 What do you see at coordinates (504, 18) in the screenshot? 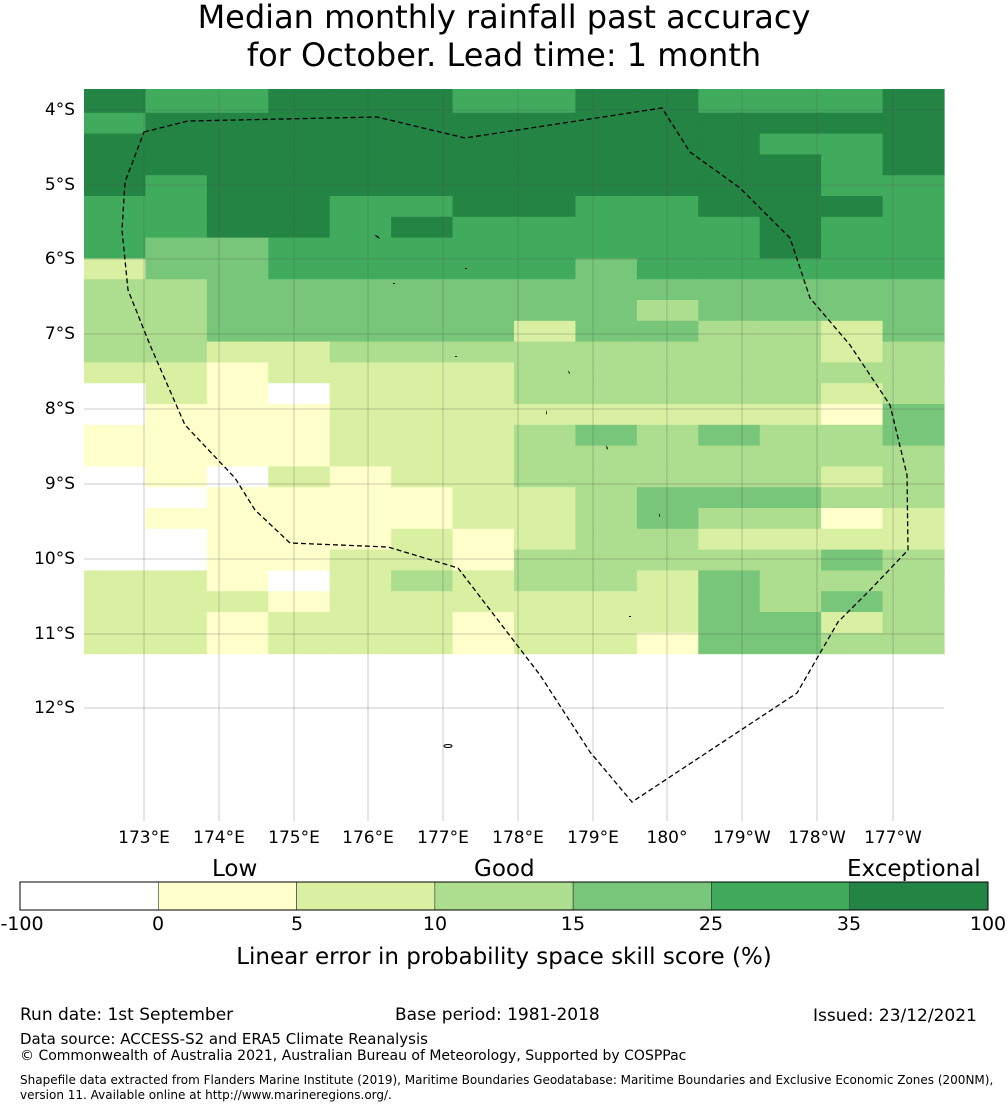
I see `map-title-line-1: Median monthly rainfall past accuracy` at bounding box center [504, 18].